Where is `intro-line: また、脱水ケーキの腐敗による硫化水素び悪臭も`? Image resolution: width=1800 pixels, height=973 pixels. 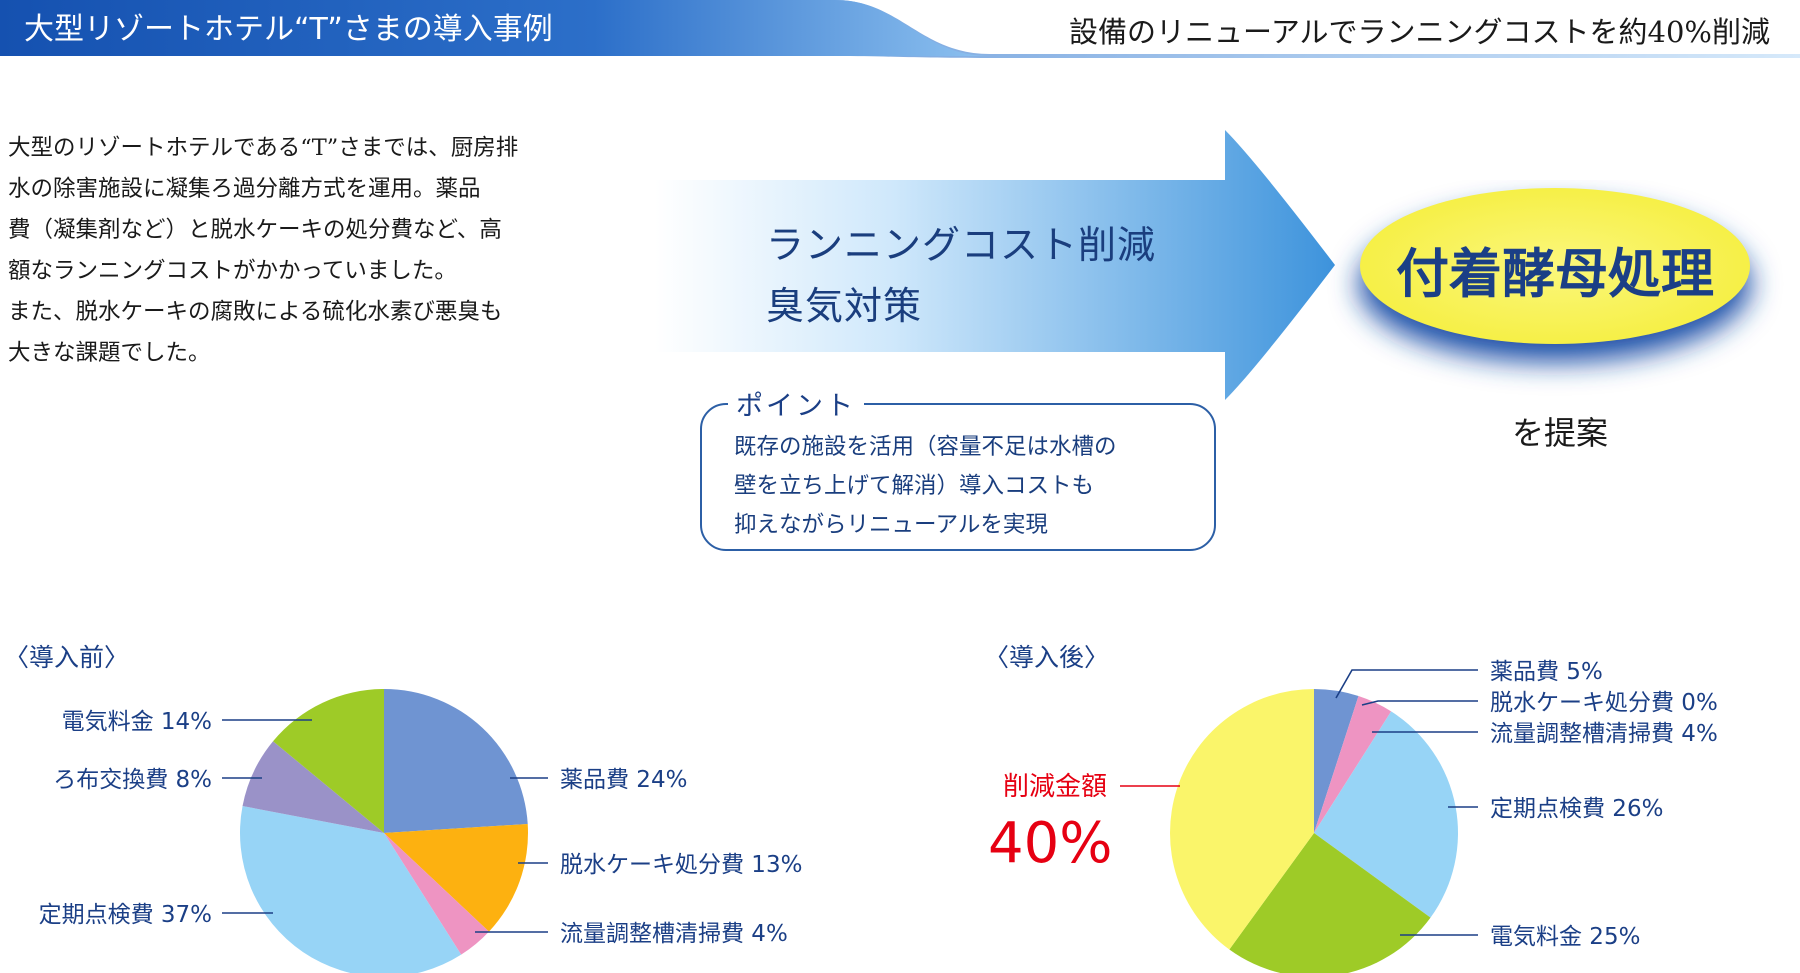
intro-line: また、脱水ケーキの腐敗による硫化水素び悪臭も is located at coordinates (255, 312).